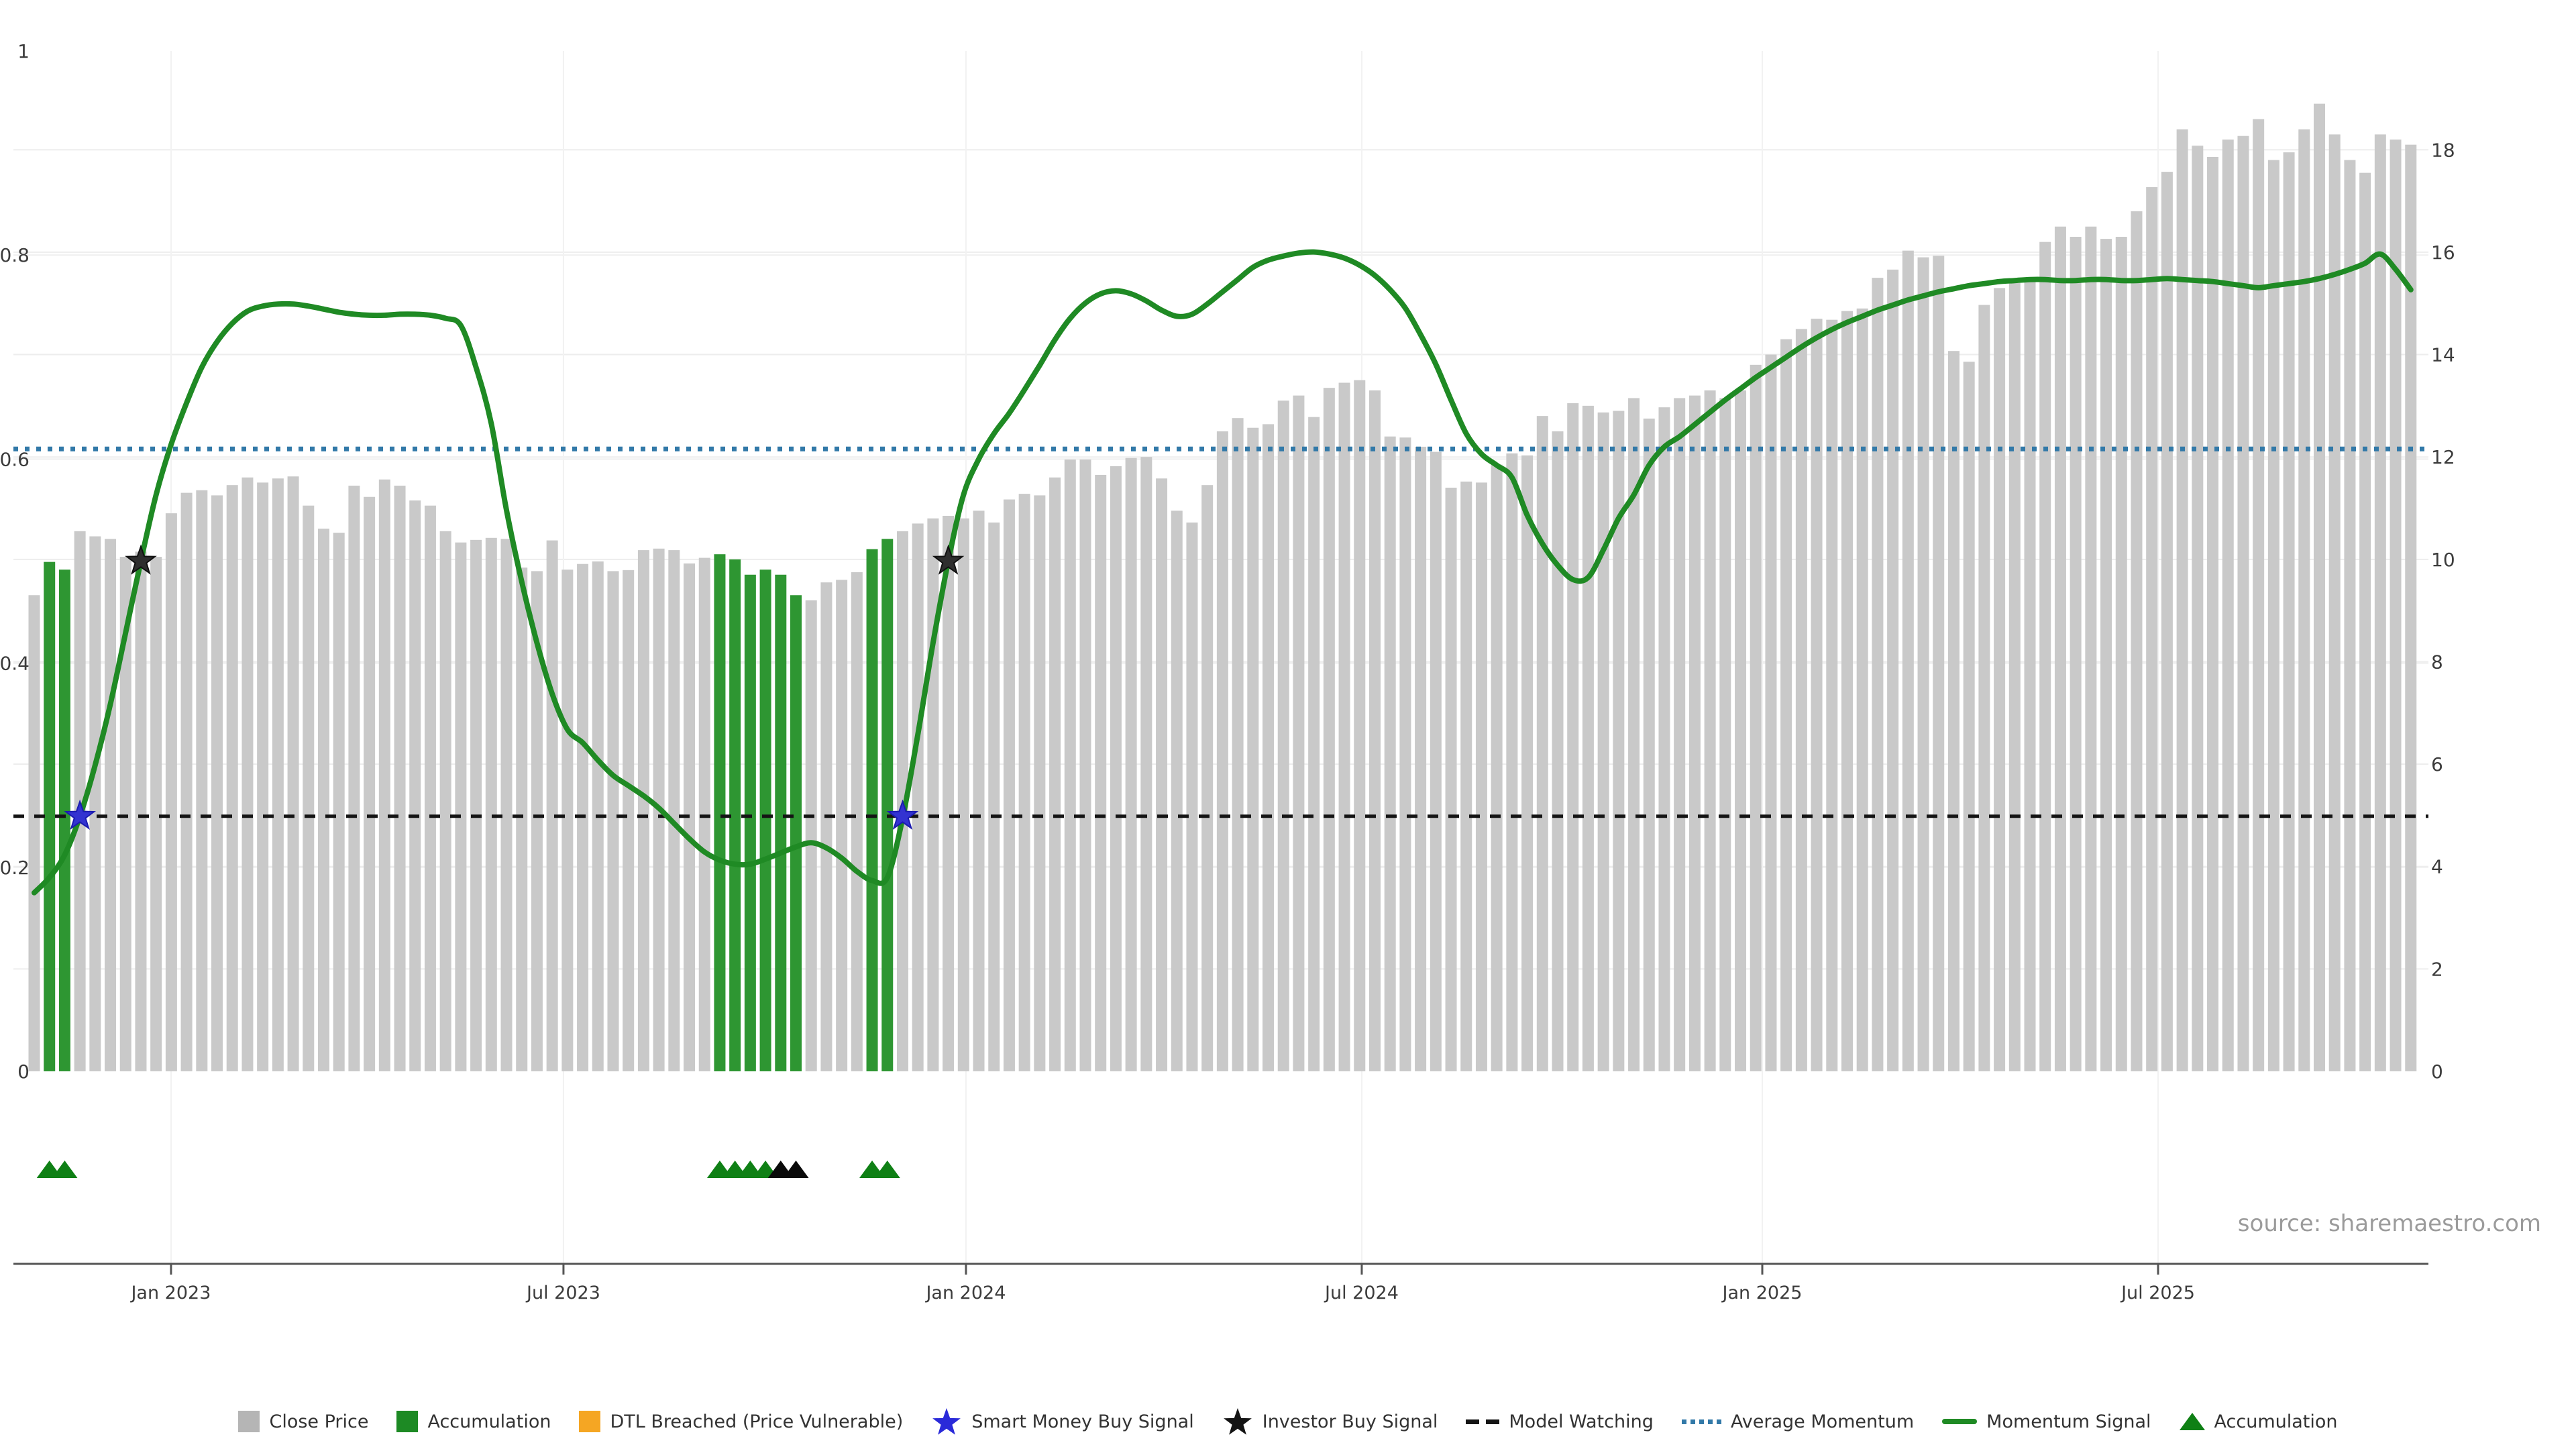 The height and width of the screenshot is (1449, 2576). What do you see at coordinates (2192, 1421) in the screenshot?
I see `legend-triangle-icon` at bounding box center [2192, 1421].